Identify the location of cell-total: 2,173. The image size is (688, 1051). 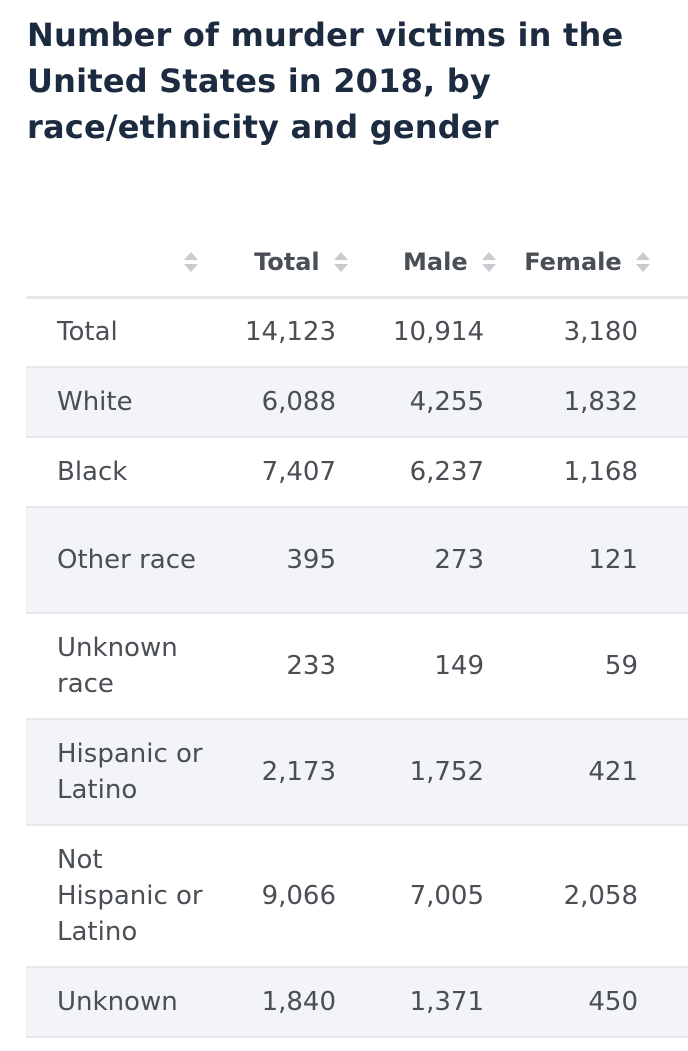
(298, 772).